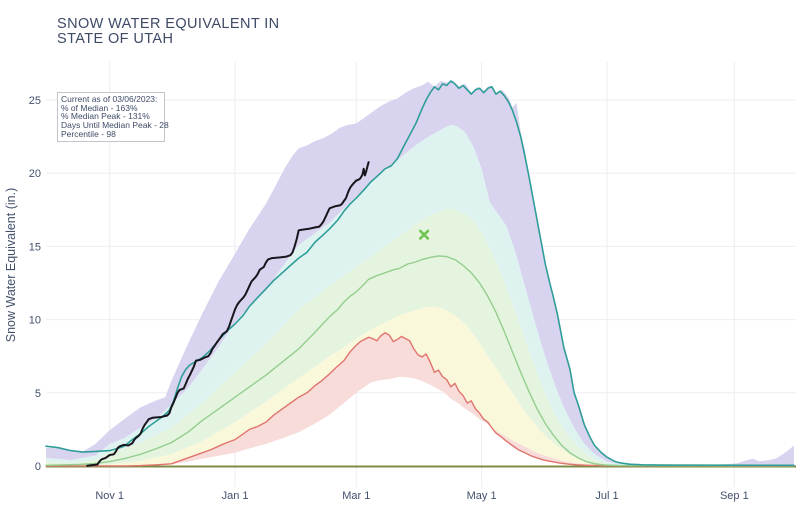  I want to click on annotation-pct-median-peak: % Median Peak - 131%, so click(105, 116).